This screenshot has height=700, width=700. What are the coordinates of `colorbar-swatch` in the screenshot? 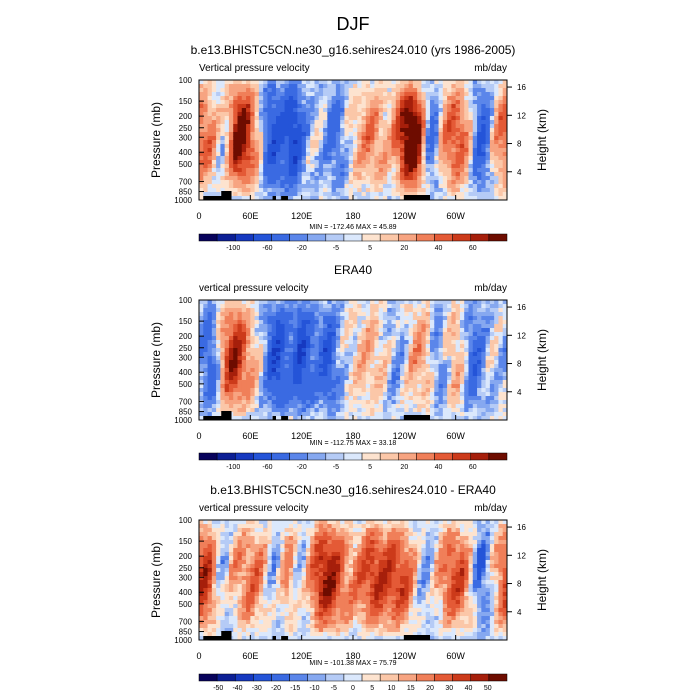 It's located at (425, 456).